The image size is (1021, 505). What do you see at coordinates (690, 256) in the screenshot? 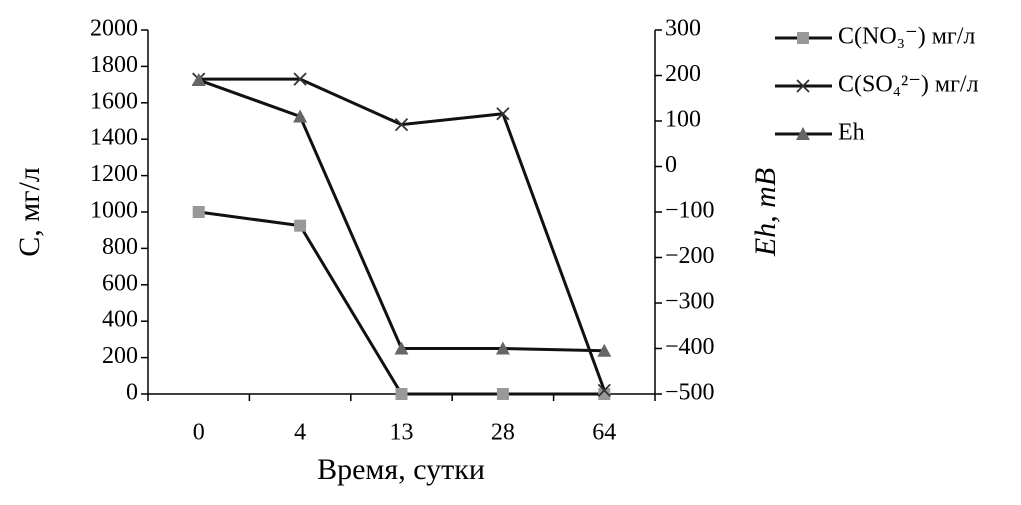
I see `y2-tick-label: −200` at bounding box center [690, 256].